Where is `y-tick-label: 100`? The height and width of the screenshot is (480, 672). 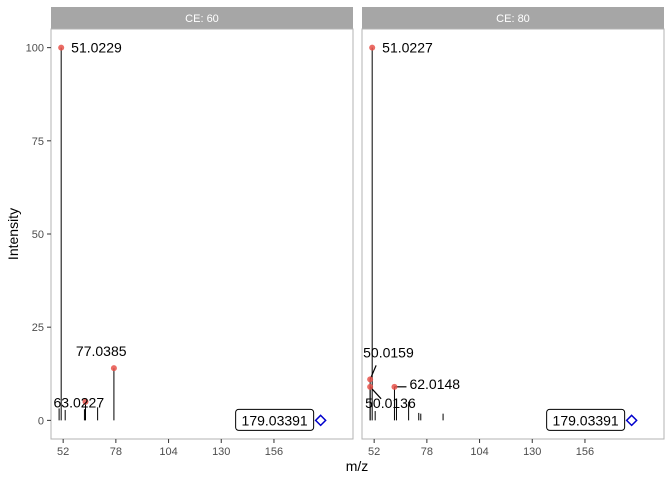
y-tick-label: 100 is located at coordinates (35, 49).